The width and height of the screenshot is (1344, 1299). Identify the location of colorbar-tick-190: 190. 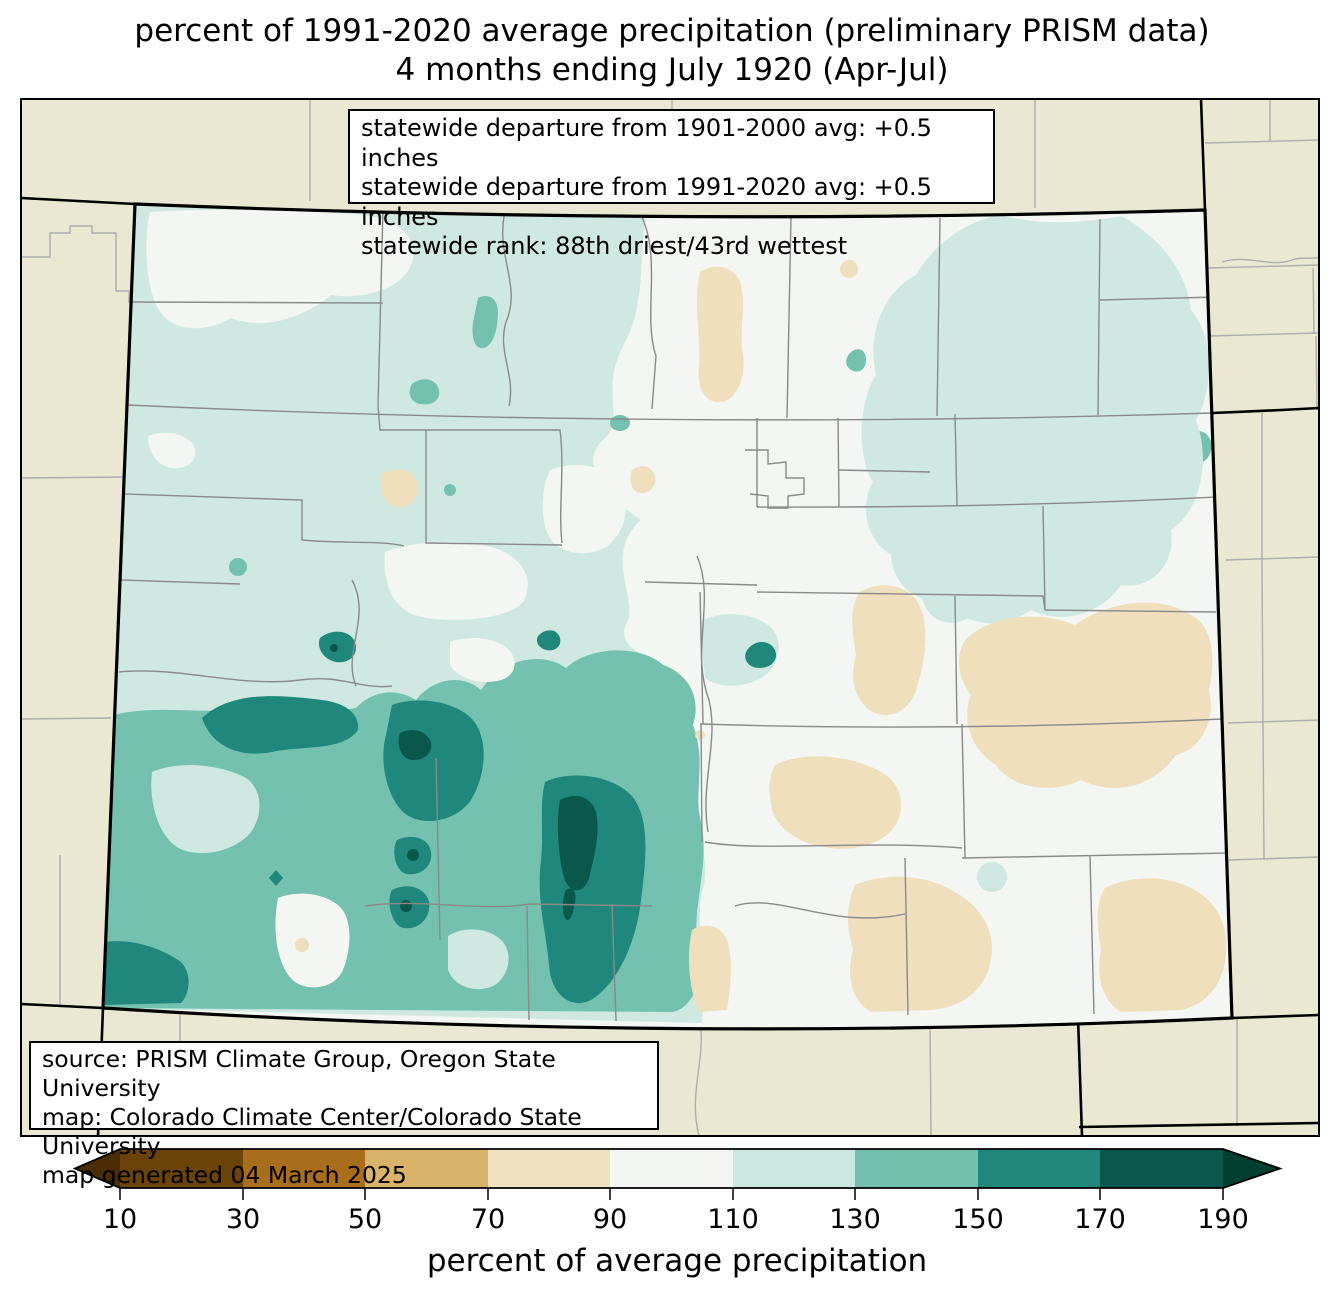
(1223, 1219).